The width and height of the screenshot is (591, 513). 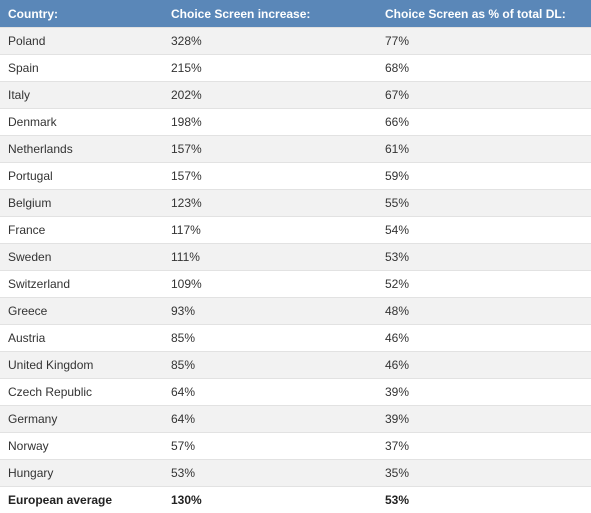 What do you see at coordinates (81, 41) in the screenshot?
I see `country-cell: Poland` at bounding box center [81, 41].